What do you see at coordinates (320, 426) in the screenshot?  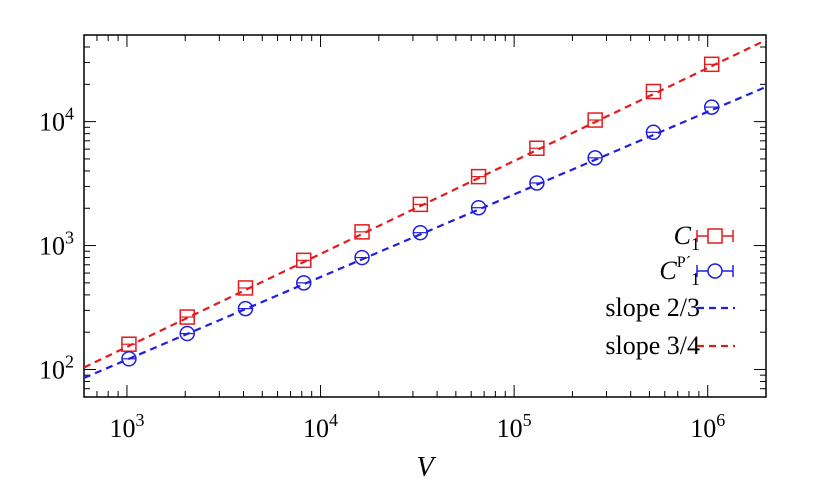 I see `x-tick-label: 10⁴` at bounding box center [320, 426].